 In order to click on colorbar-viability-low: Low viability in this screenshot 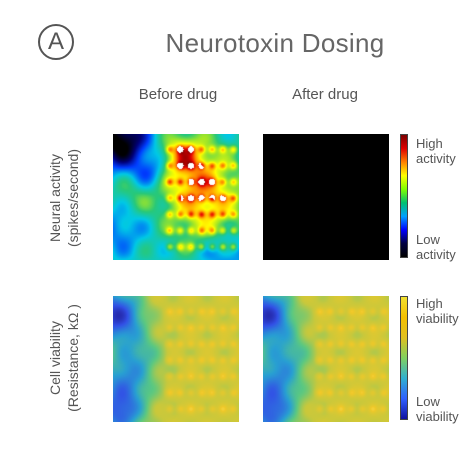, I will do `click(437, 409)`.